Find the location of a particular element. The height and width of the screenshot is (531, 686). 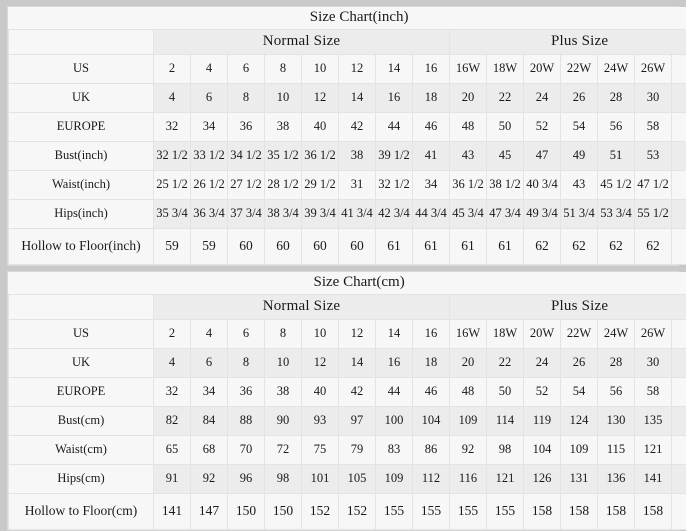

table-cell: 82 is located at coordinates (172, 421).